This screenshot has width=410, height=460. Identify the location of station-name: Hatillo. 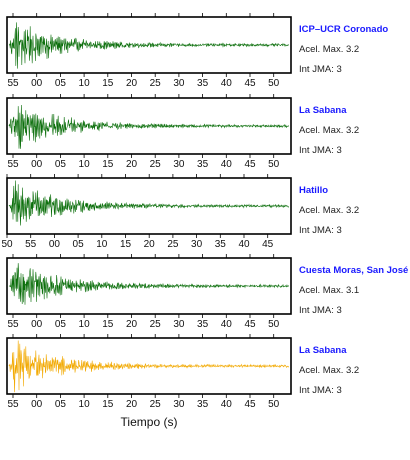
(313, 190).